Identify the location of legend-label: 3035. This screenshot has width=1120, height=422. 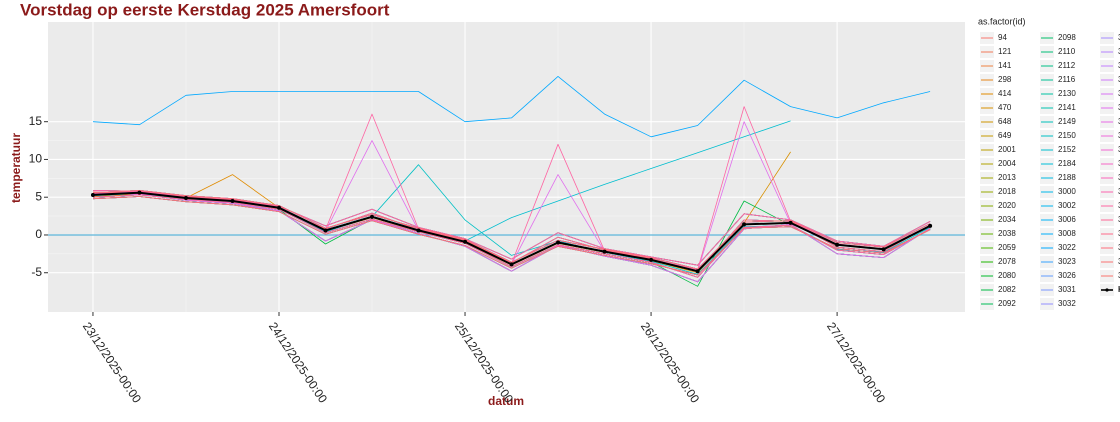
(1119, 51).